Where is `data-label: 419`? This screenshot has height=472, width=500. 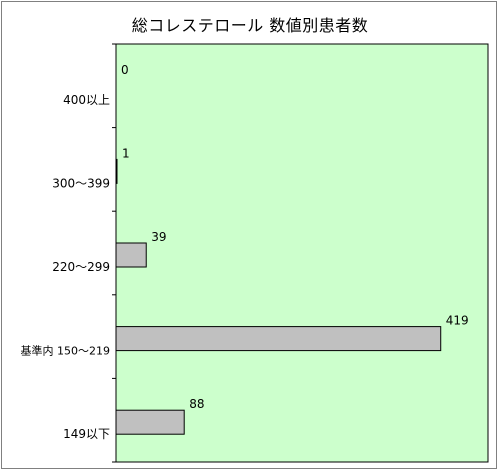 data-label: 419 is located at coordinates (457, 321).